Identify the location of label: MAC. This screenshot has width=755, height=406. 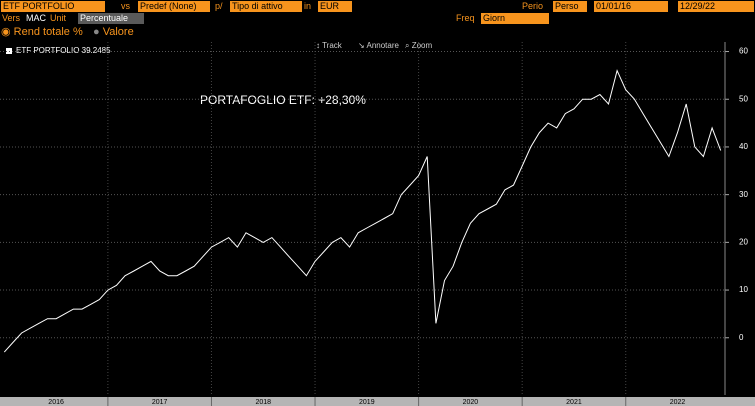
(36, 18).